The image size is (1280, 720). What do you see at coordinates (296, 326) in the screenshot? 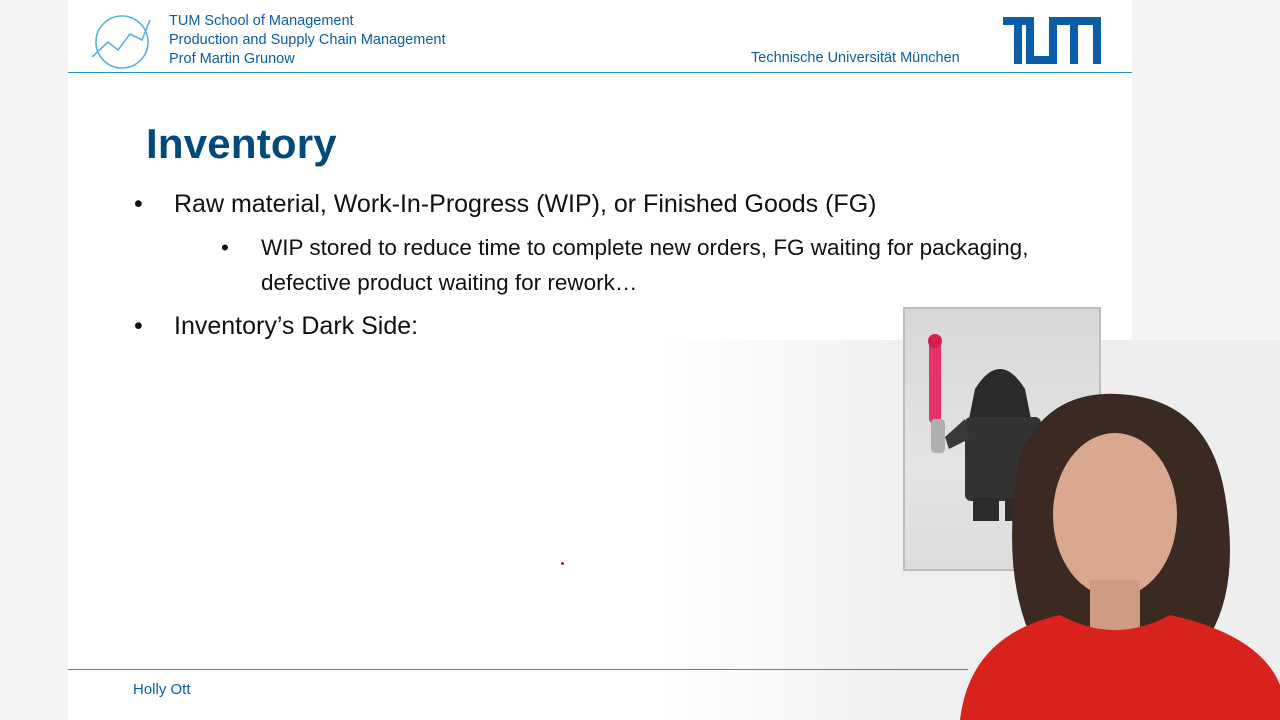
I see `bullet-text: Inventory’s Dark Side:` at bounding box center [296, 326].